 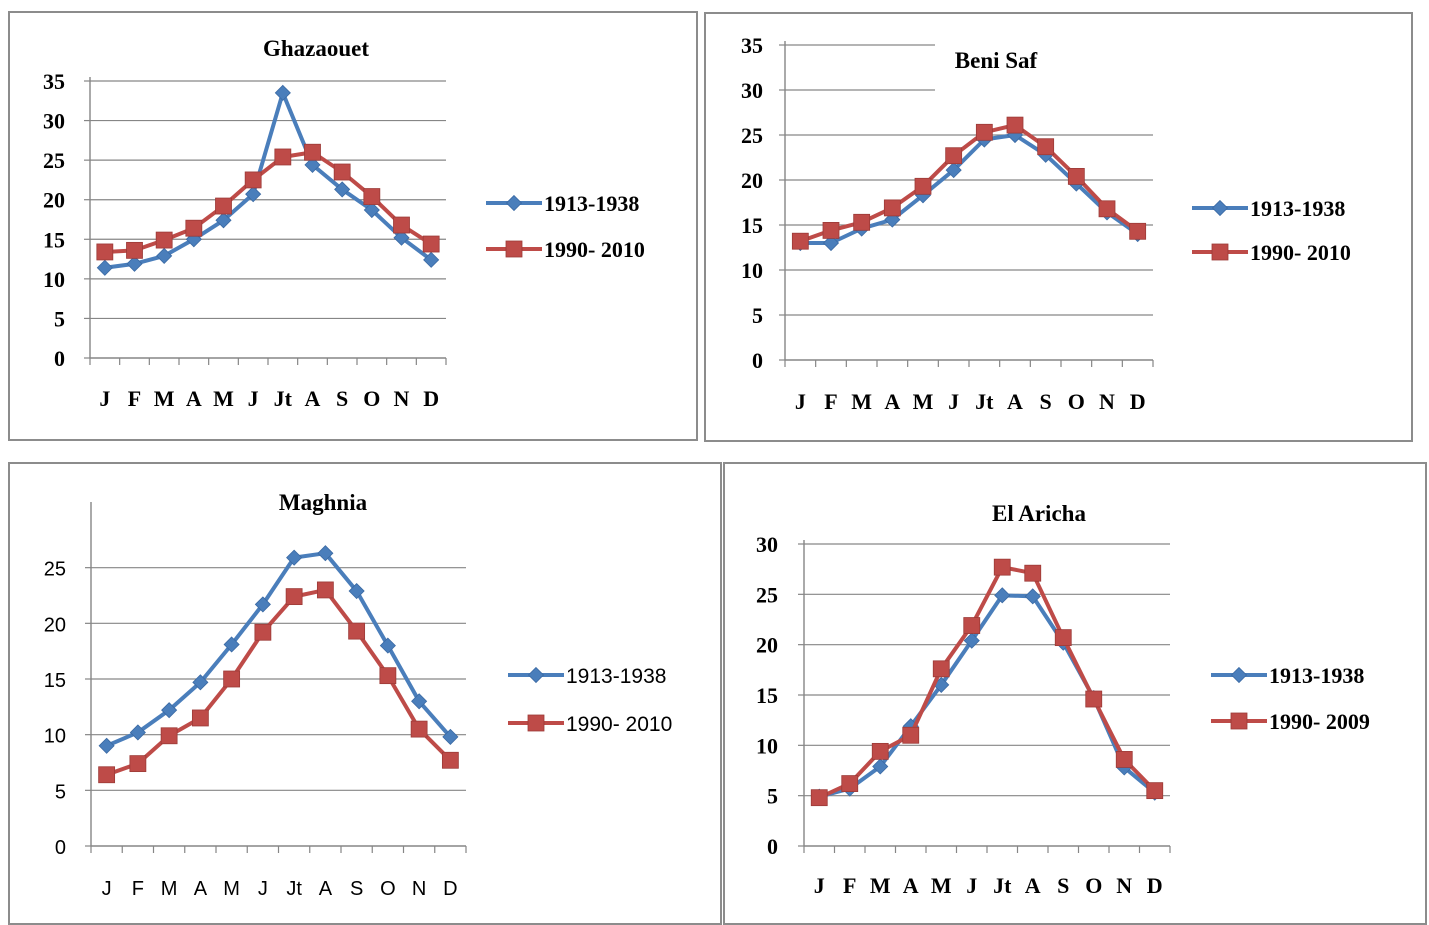 What do you see at coordinates (54, 121) in the screenshot?
I see `y-tick-label: 30` at bounding box center [54, 121].